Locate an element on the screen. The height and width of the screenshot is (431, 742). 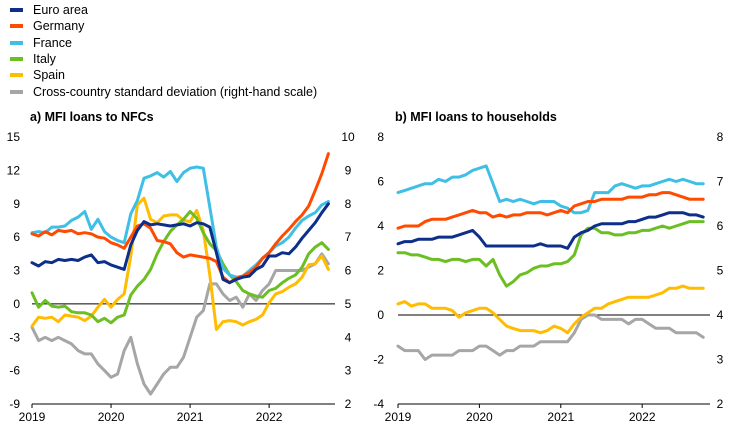
y-right-tick-label: 9 is located at coordinates (348, 170).